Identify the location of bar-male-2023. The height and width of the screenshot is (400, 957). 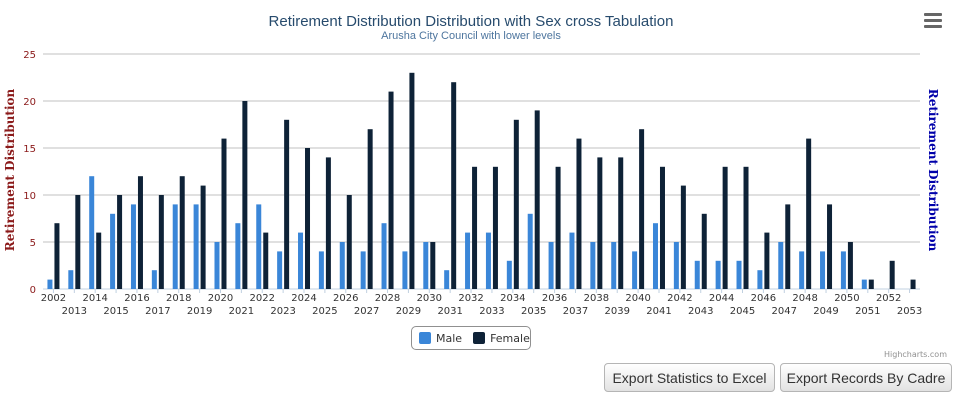
(280, 270).